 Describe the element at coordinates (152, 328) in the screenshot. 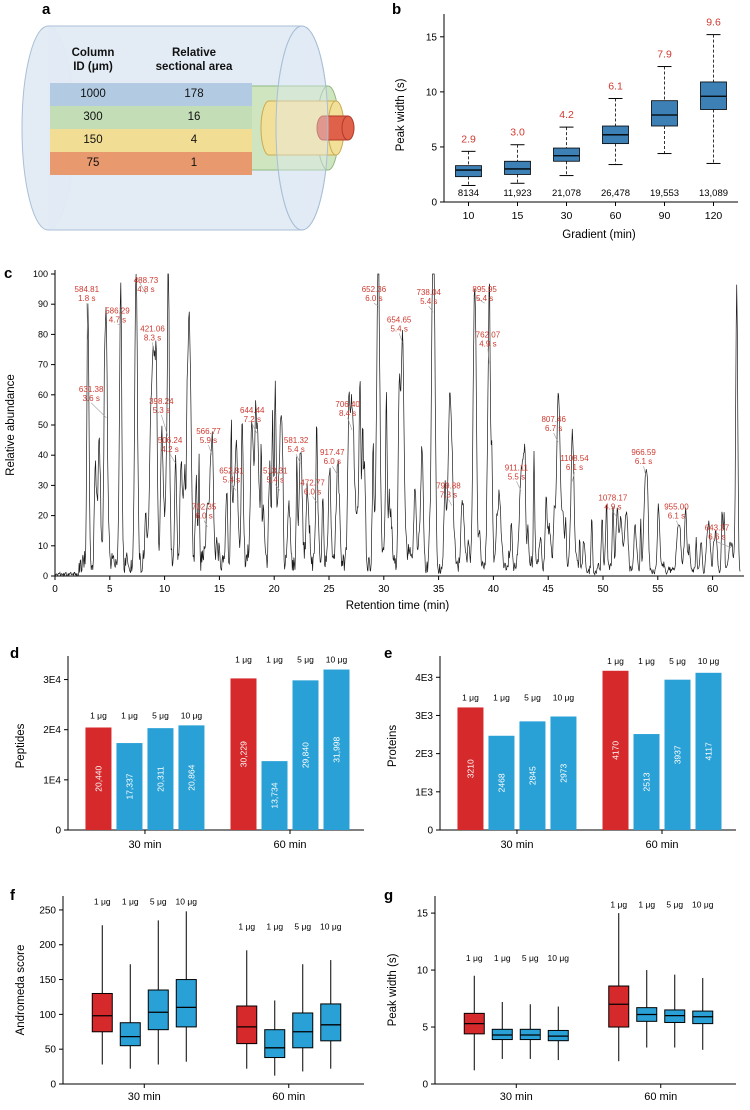

I see `svg-text: 421.06` at that location.